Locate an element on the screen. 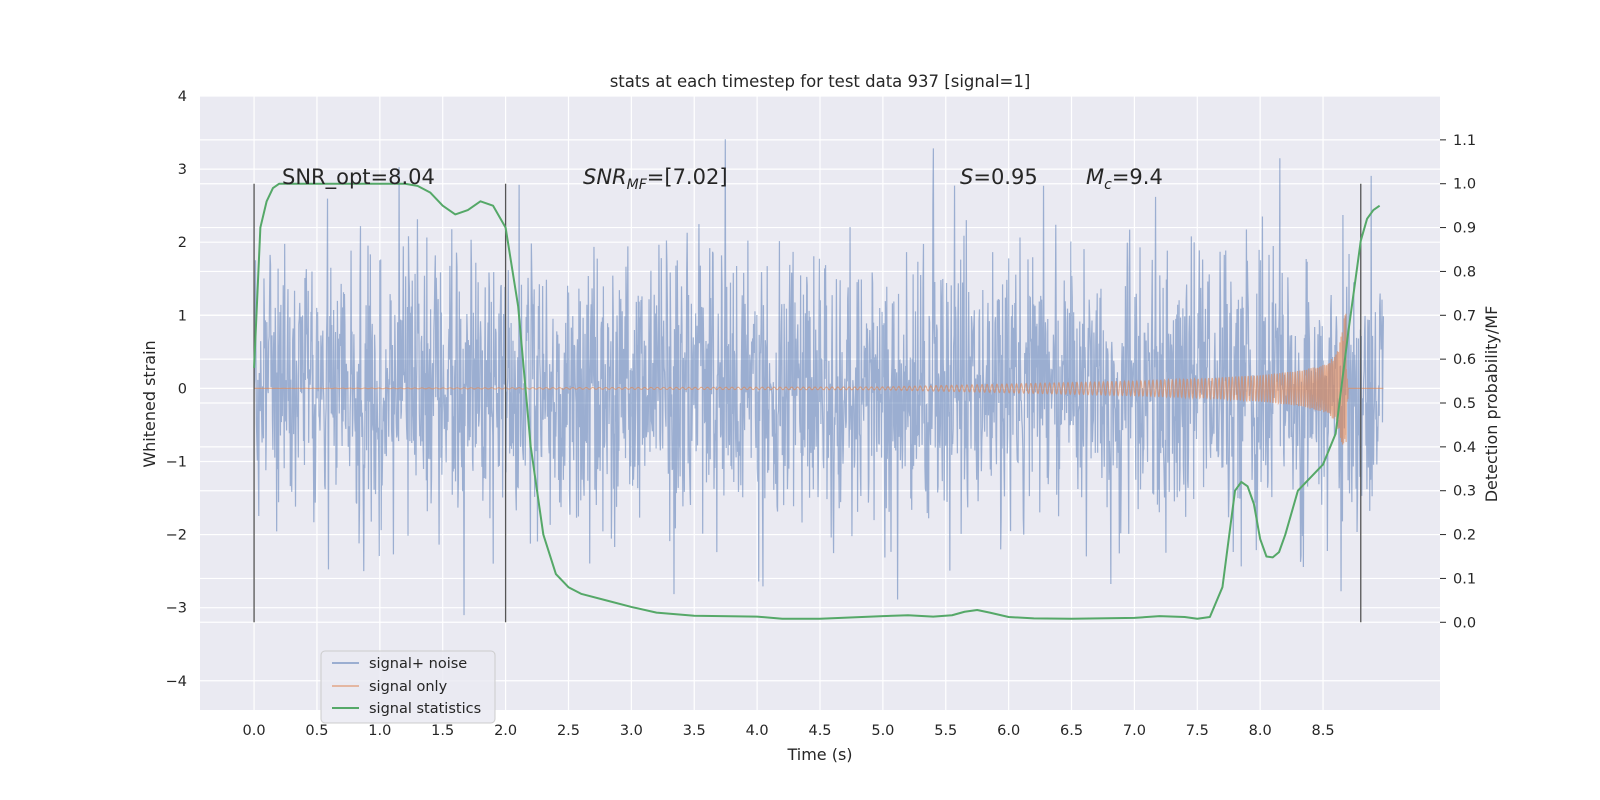 The width and height of the screenshot is (1600, 800). x-tick-label-9: 4.5 is located at coordinates (819, 731).